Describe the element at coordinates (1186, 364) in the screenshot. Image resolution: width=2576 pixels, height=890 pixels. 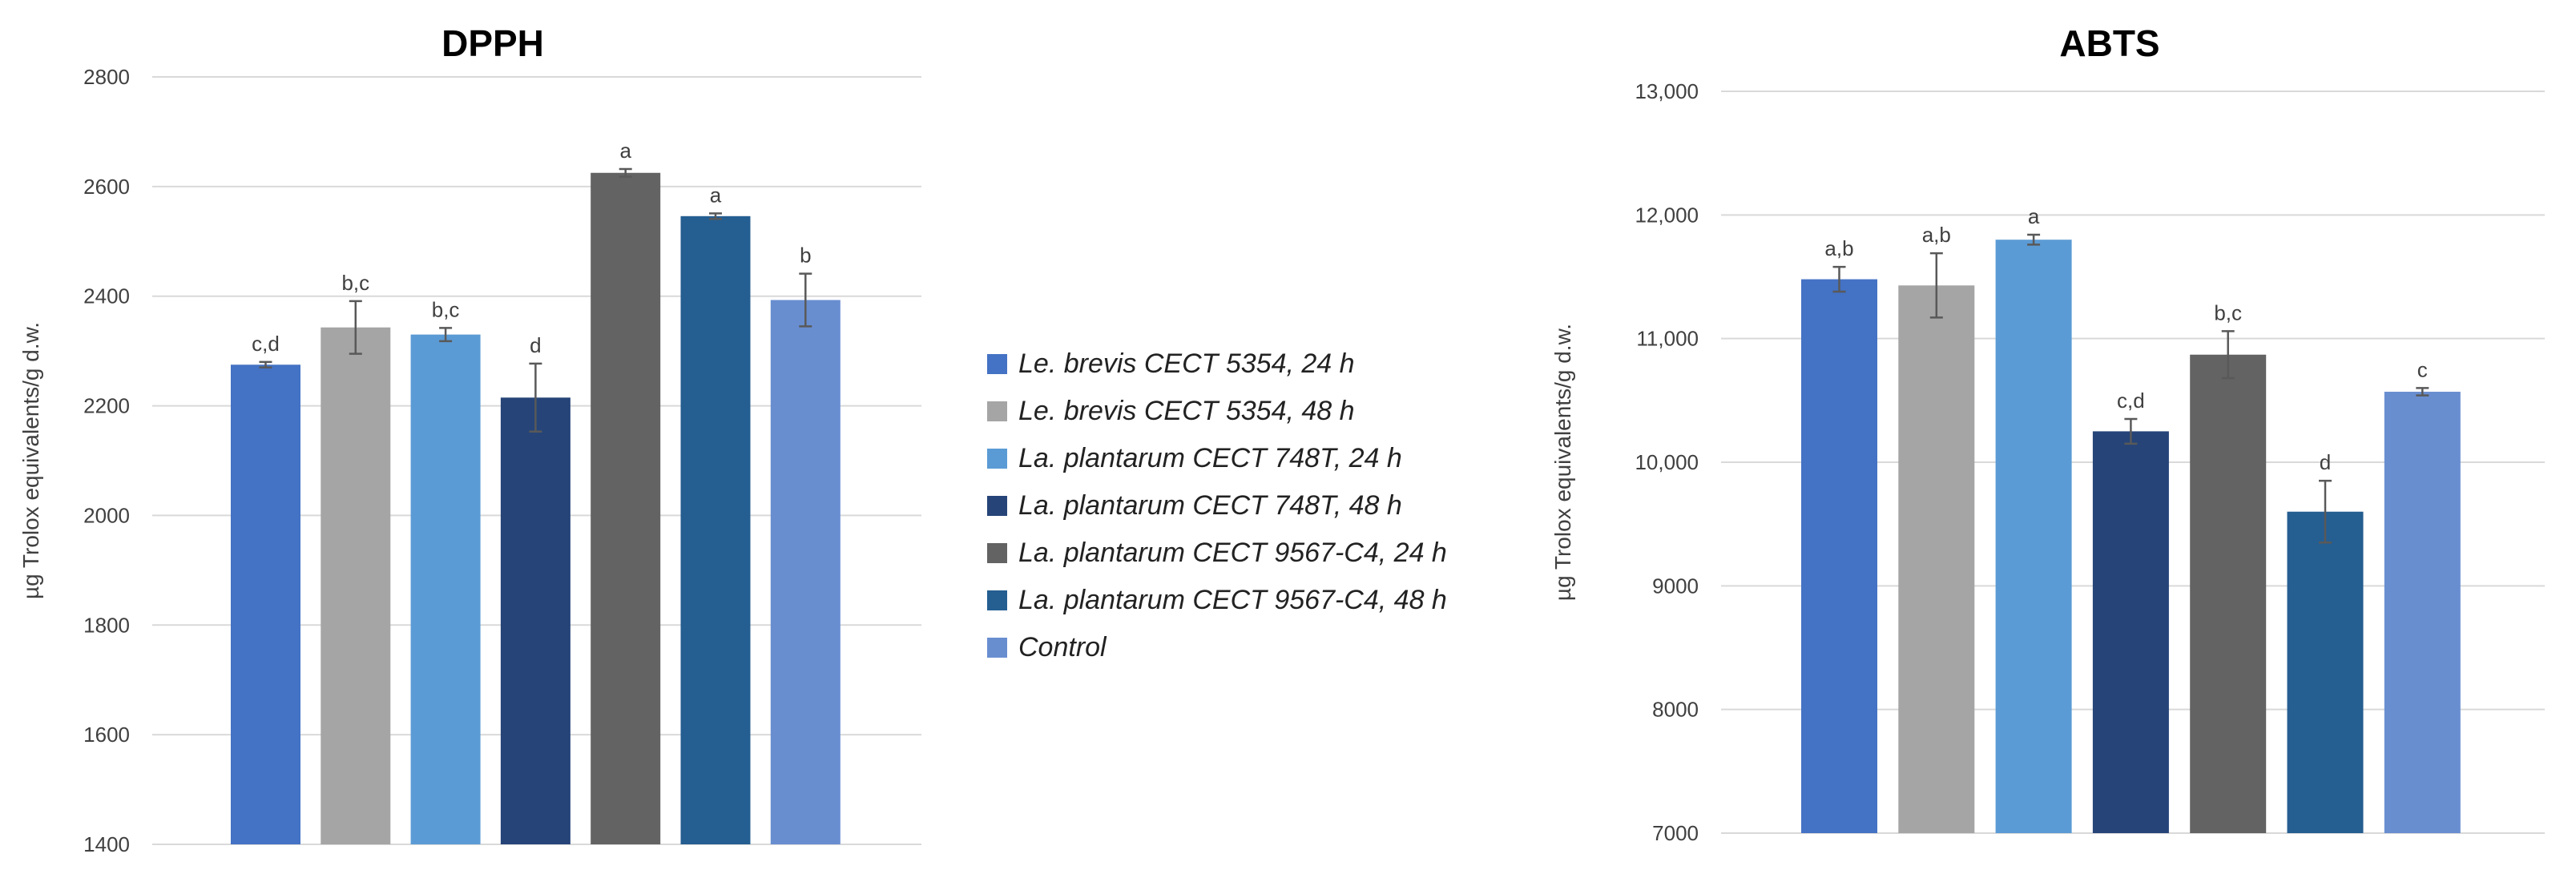
I see `legend-label: Le. brevis CECT 5354, 24 h` at that location.